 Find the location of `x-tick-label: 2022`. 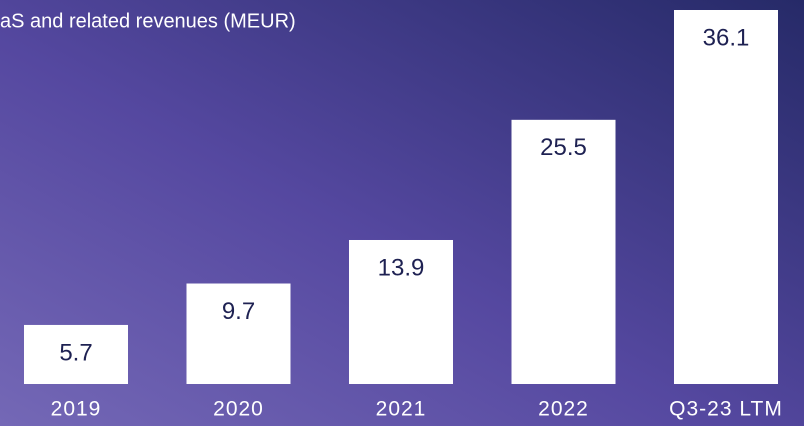

x-tick-label: 2022 is located at coordinates (563, 409).